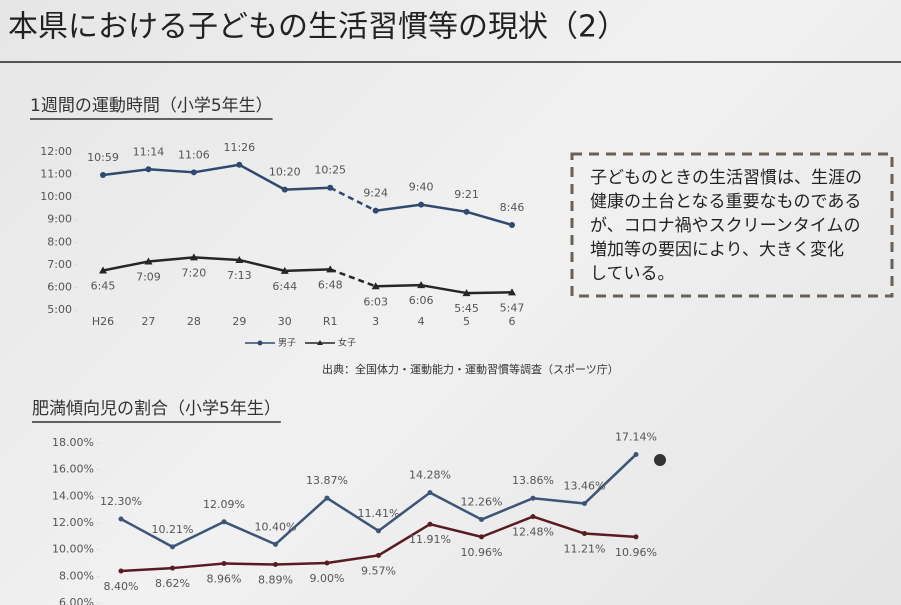  I want to click on y-tick-label: 5:00, so click(59, 309).